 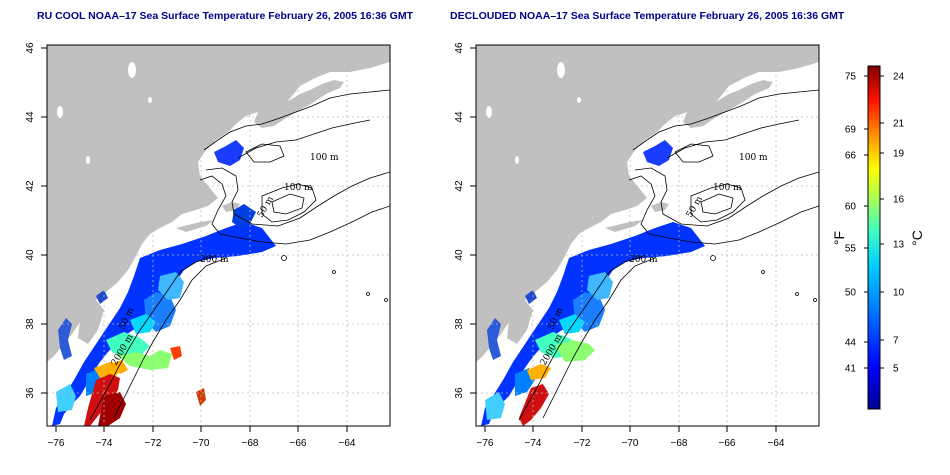 What do you see at coordinates (899, 154) in the screenshot?
I see `celsius-tick-label: 19` at bounding box center [899, 154].